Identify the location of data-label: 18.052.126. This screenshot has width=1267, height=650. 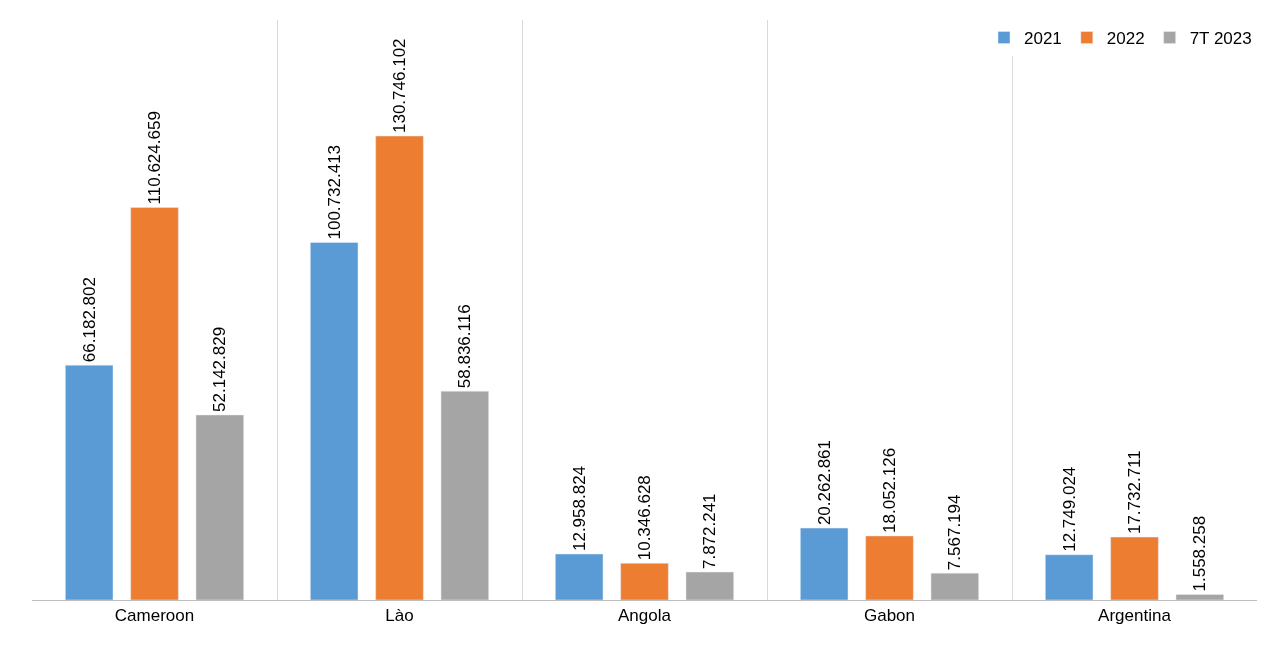
(889, 490).